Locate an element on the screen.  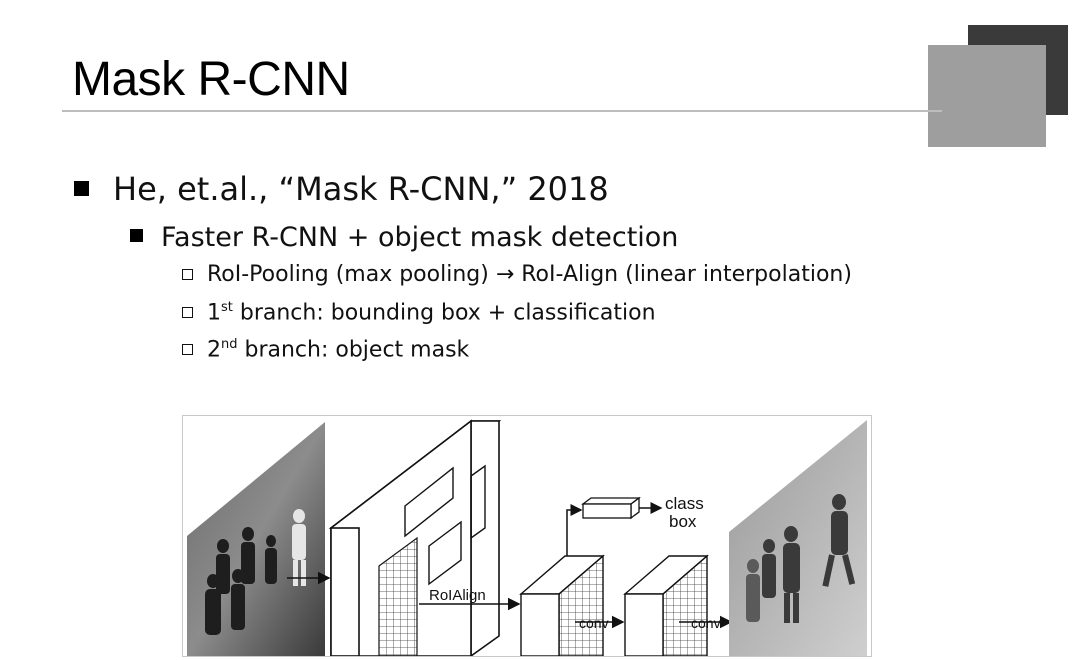
bullet-level3-text: branch: object mask is located at coordinates (353, 350).